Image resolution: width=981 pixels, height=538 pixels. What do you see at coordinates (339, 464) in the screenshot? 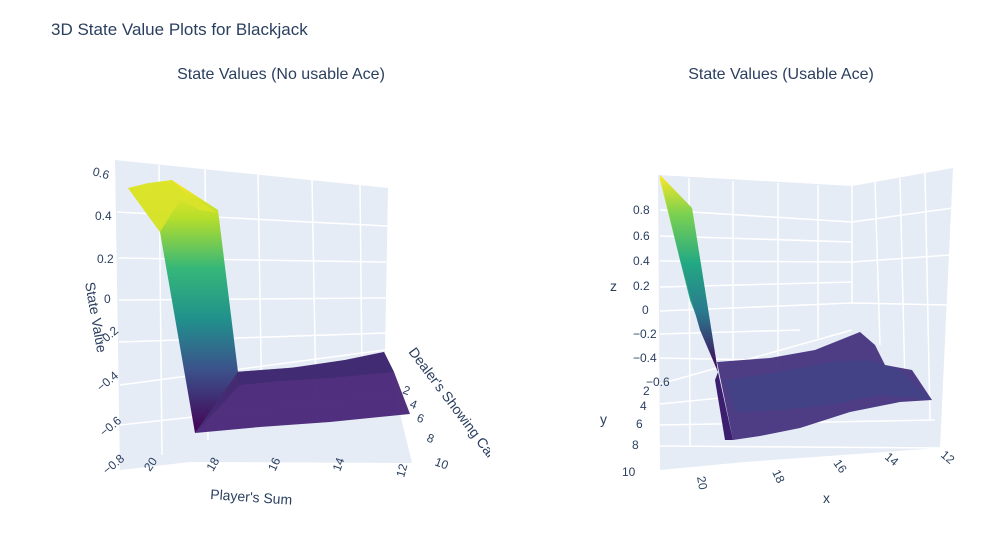
I see `left-xtick: 14` at bounding box center [339, 464].